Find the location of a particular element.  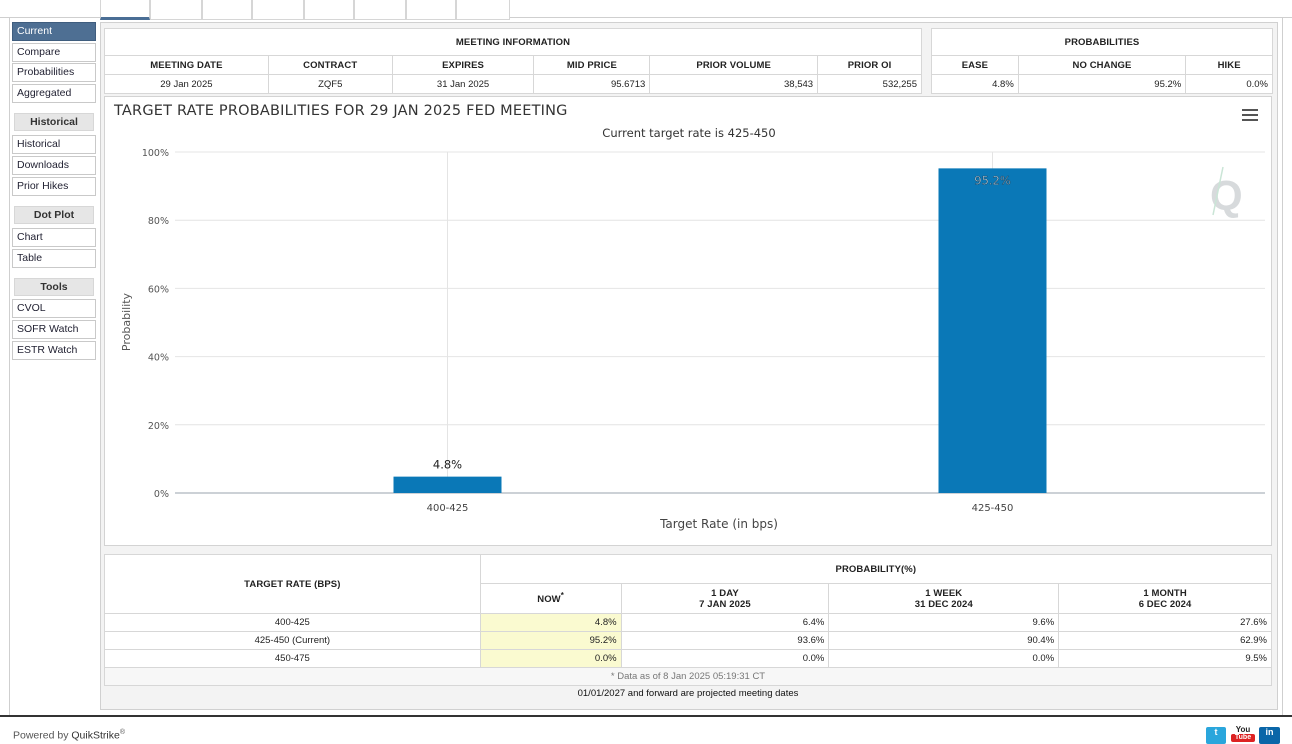

frame-right is located at coordinates (1287, 366).